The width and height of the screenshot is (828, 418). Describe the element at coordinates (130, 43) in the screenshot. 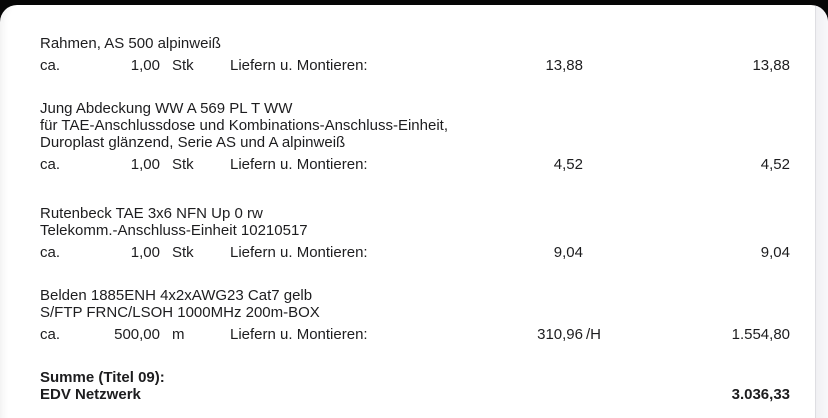

I see `item-description-line: Rahmen, AS 500 alpinweiß` at that location.